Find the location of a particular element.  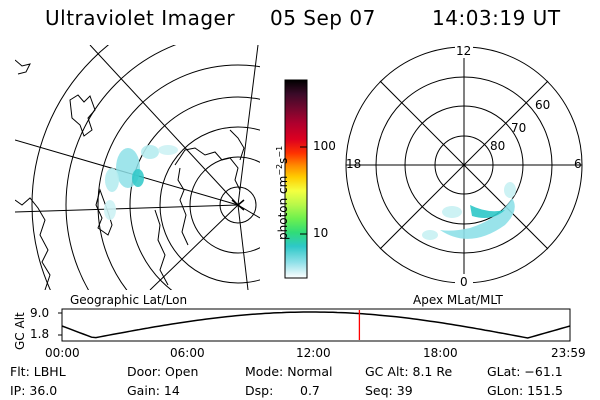

geographic-caption: Geographic Lat/Lon is located at coordinates (129, 300).